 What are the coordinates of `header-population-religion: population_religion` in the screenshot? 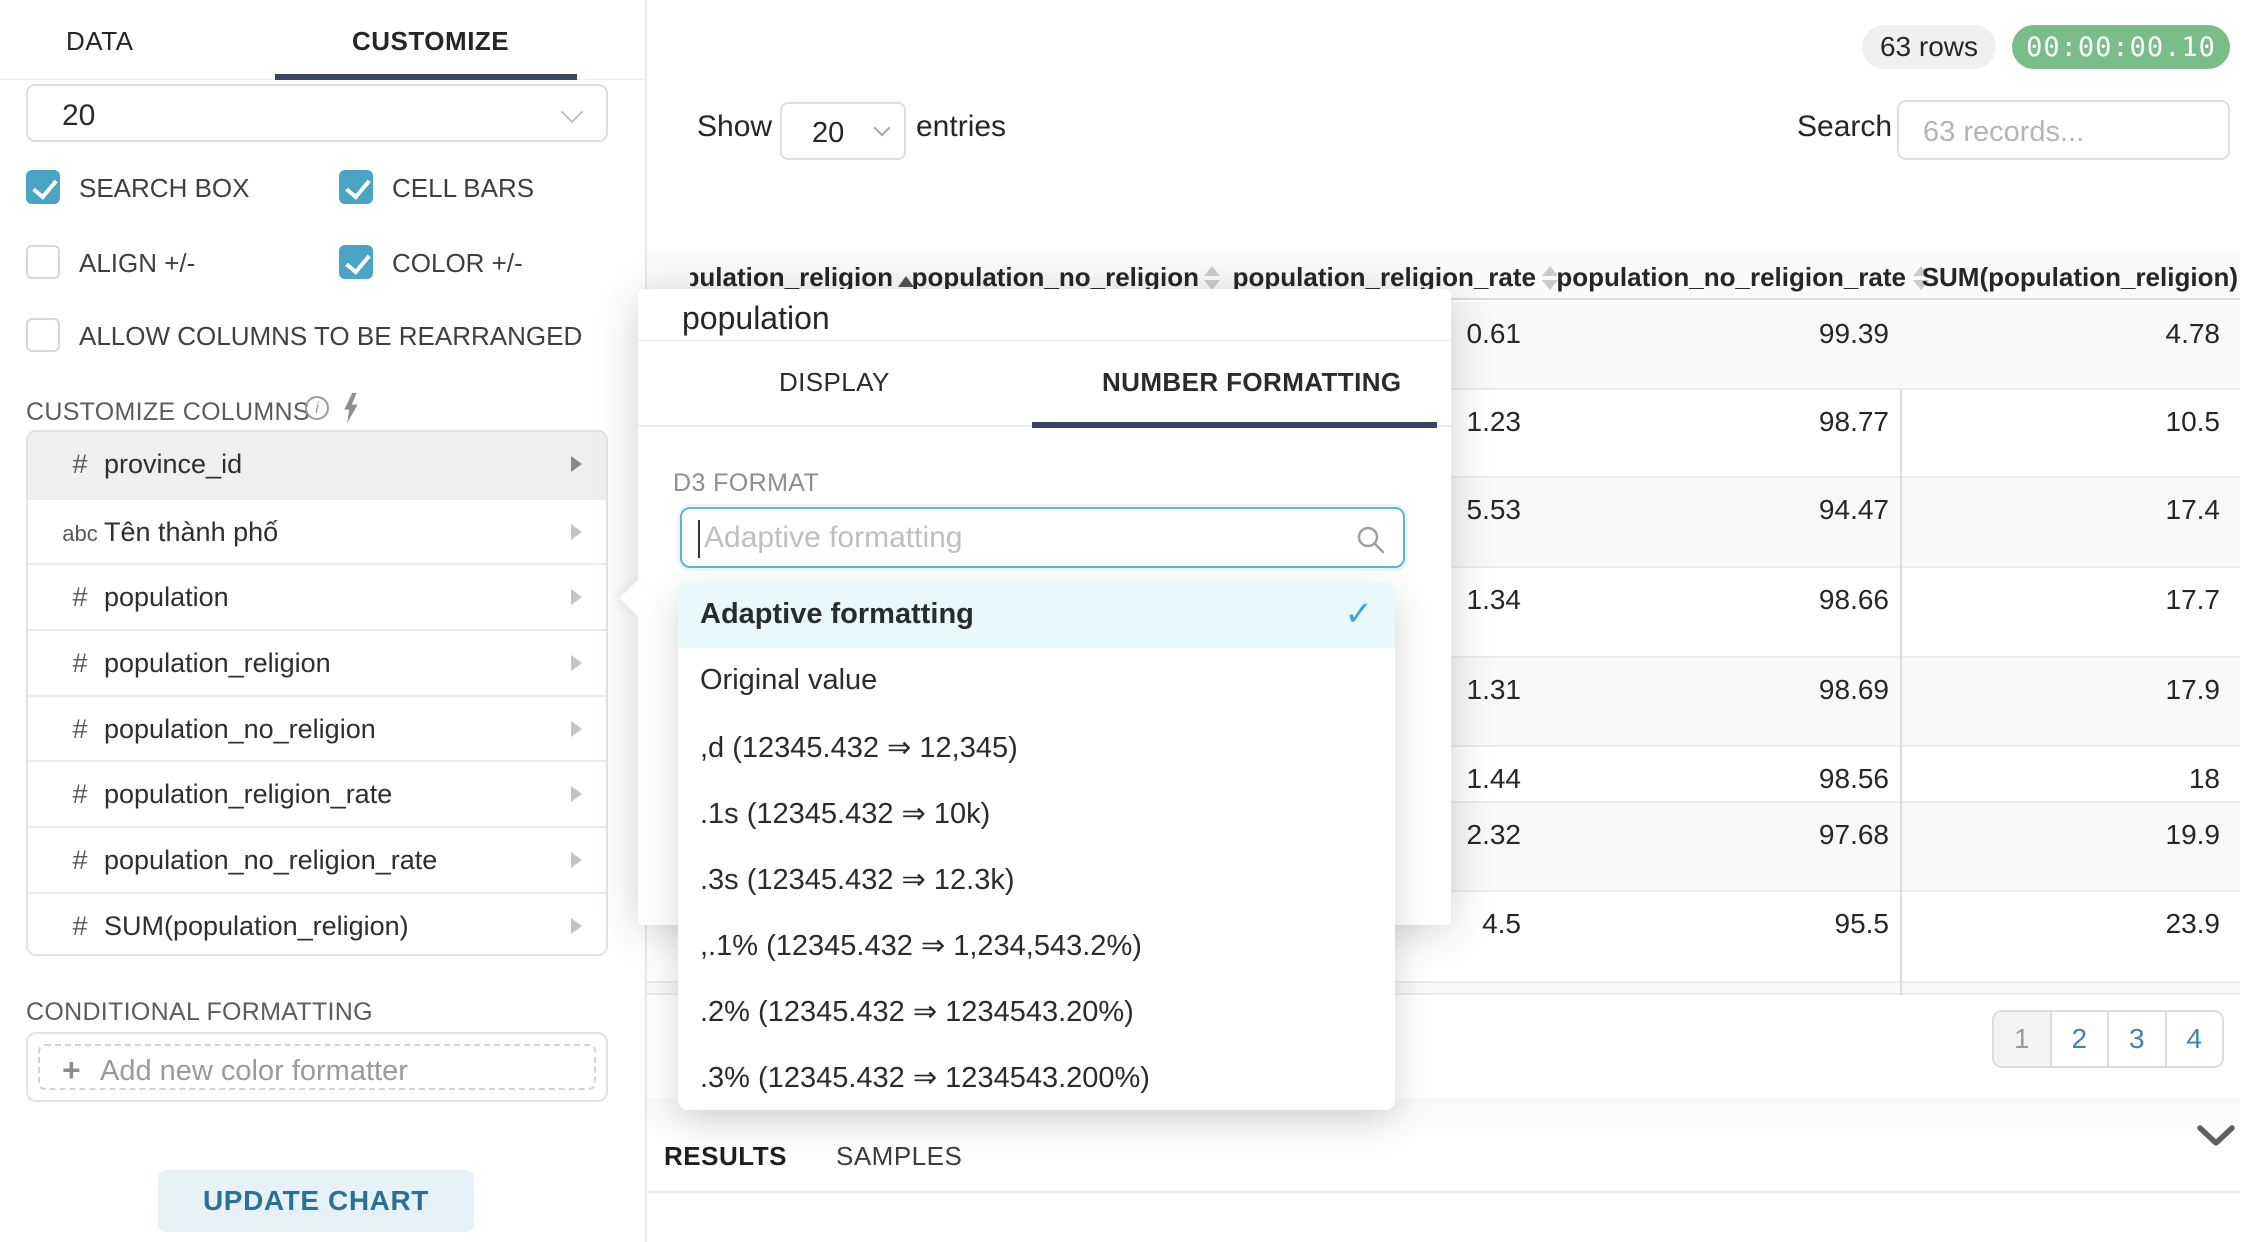 It's located at (791, 277).